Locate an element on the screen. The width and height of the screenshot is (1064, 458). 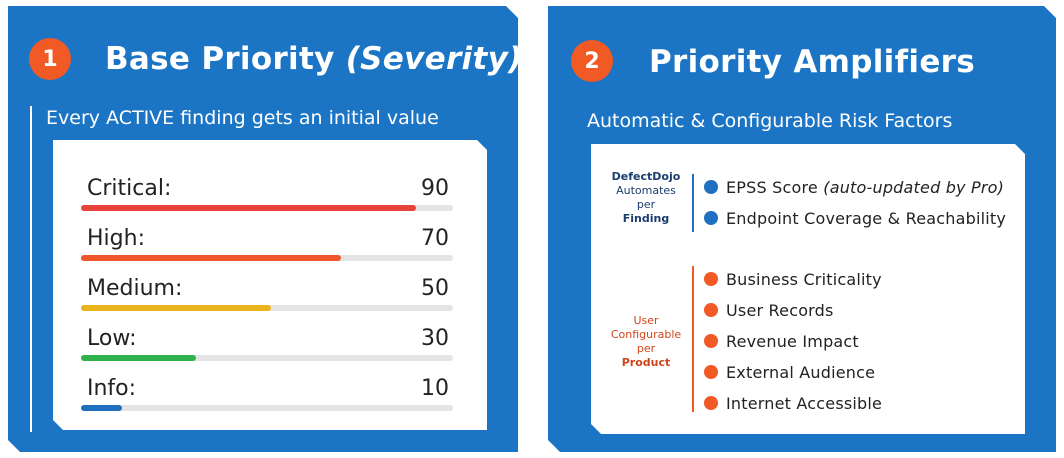
severity-value: 10 is located at coordinates (435, 388).